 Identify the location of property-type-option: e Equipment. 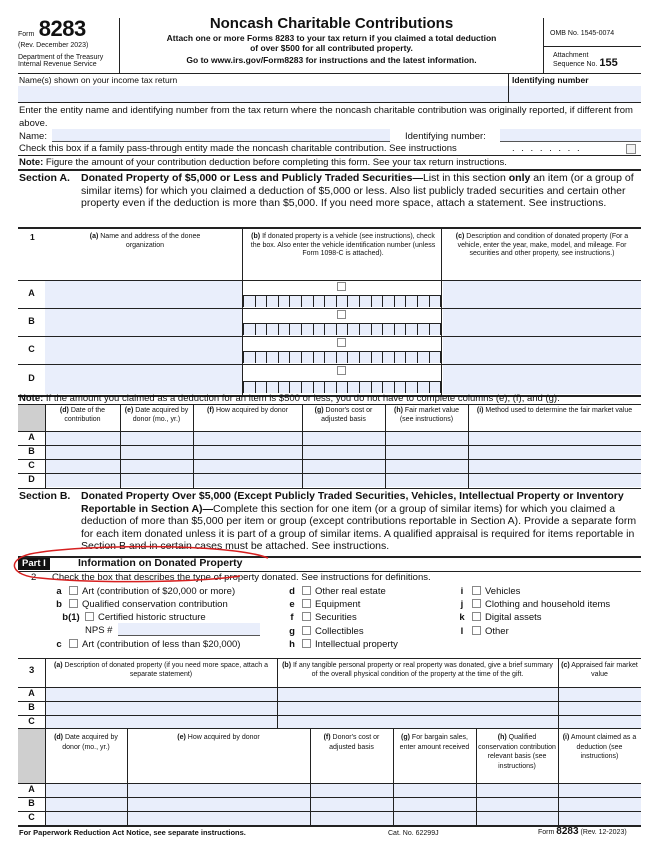
(325, 604).